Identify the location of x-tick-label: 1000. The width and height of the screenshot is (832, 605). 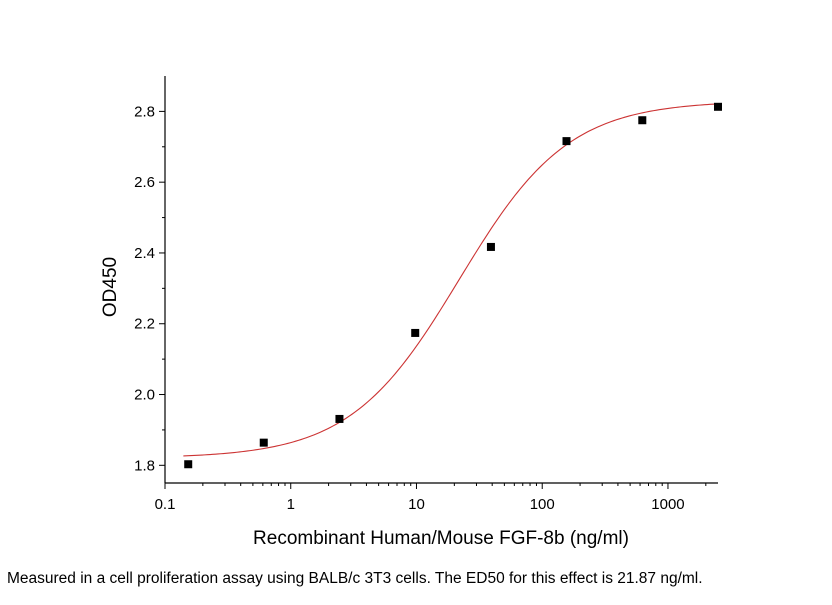
(667, 504).